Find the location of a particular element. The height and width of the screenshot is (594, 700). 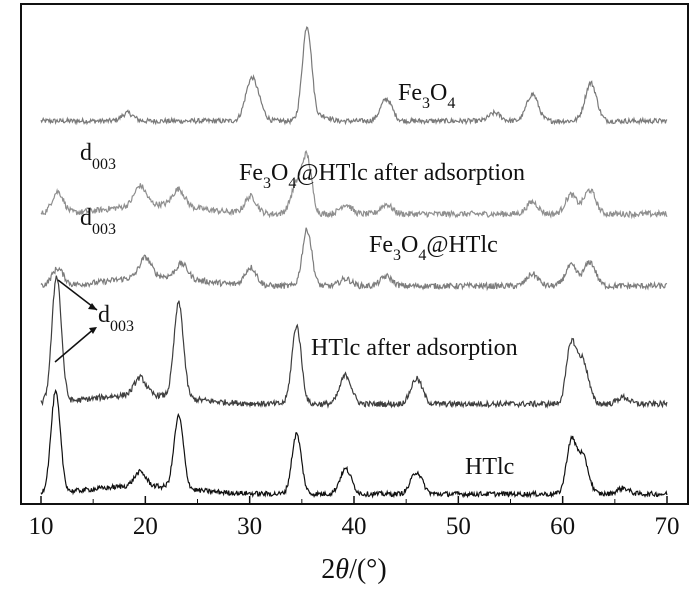

x-tick-label-50: 50 is located at coordinates (458, 526).